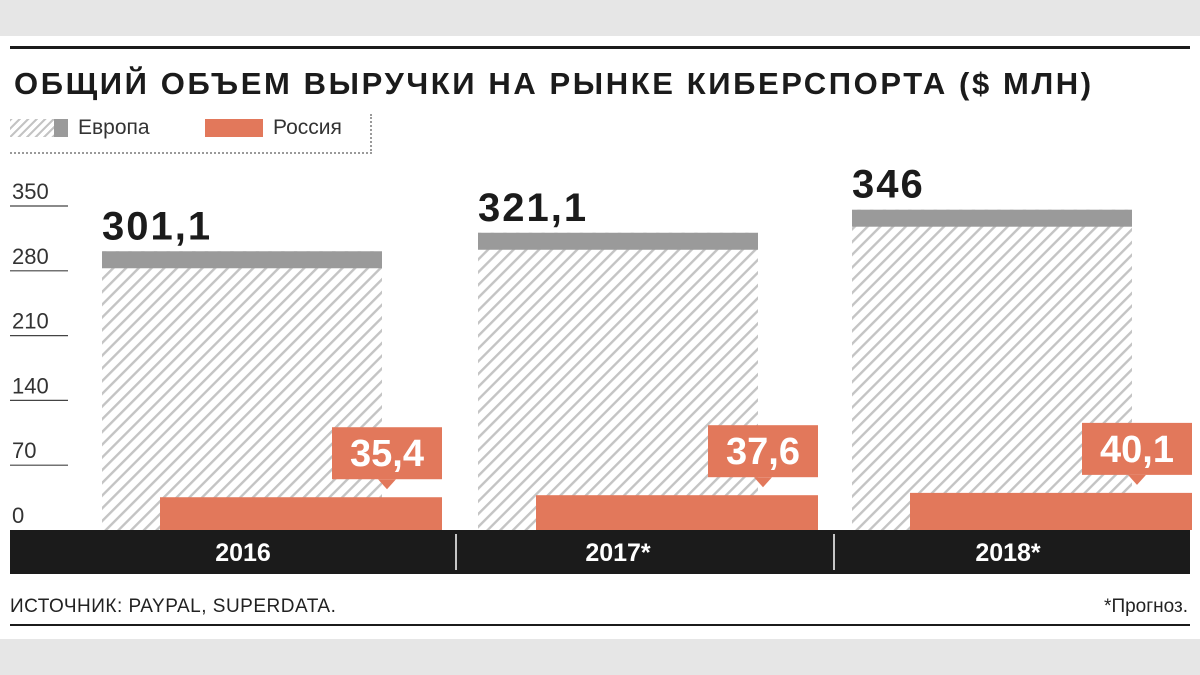 The height and width of the screenshot is (675, 1200). What do you see at coordinates (157, 226) in the screenshot?
I see `europe-value-label: 301,1` at bounding box center [157, 226].